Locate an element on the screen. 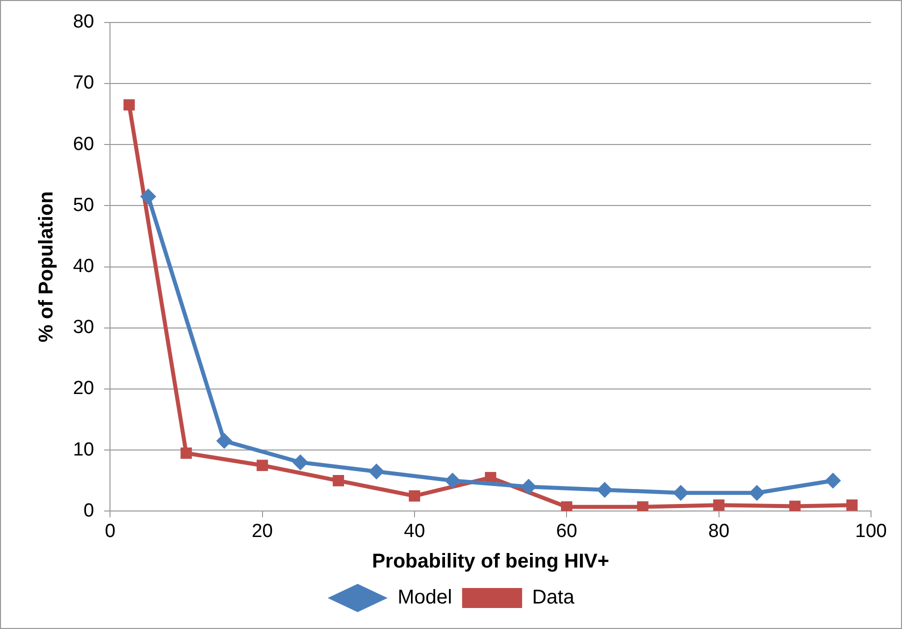 The width and height of the screenshot is (902, 629). y-tick-label: 60 is located at coordinates (83, 144).